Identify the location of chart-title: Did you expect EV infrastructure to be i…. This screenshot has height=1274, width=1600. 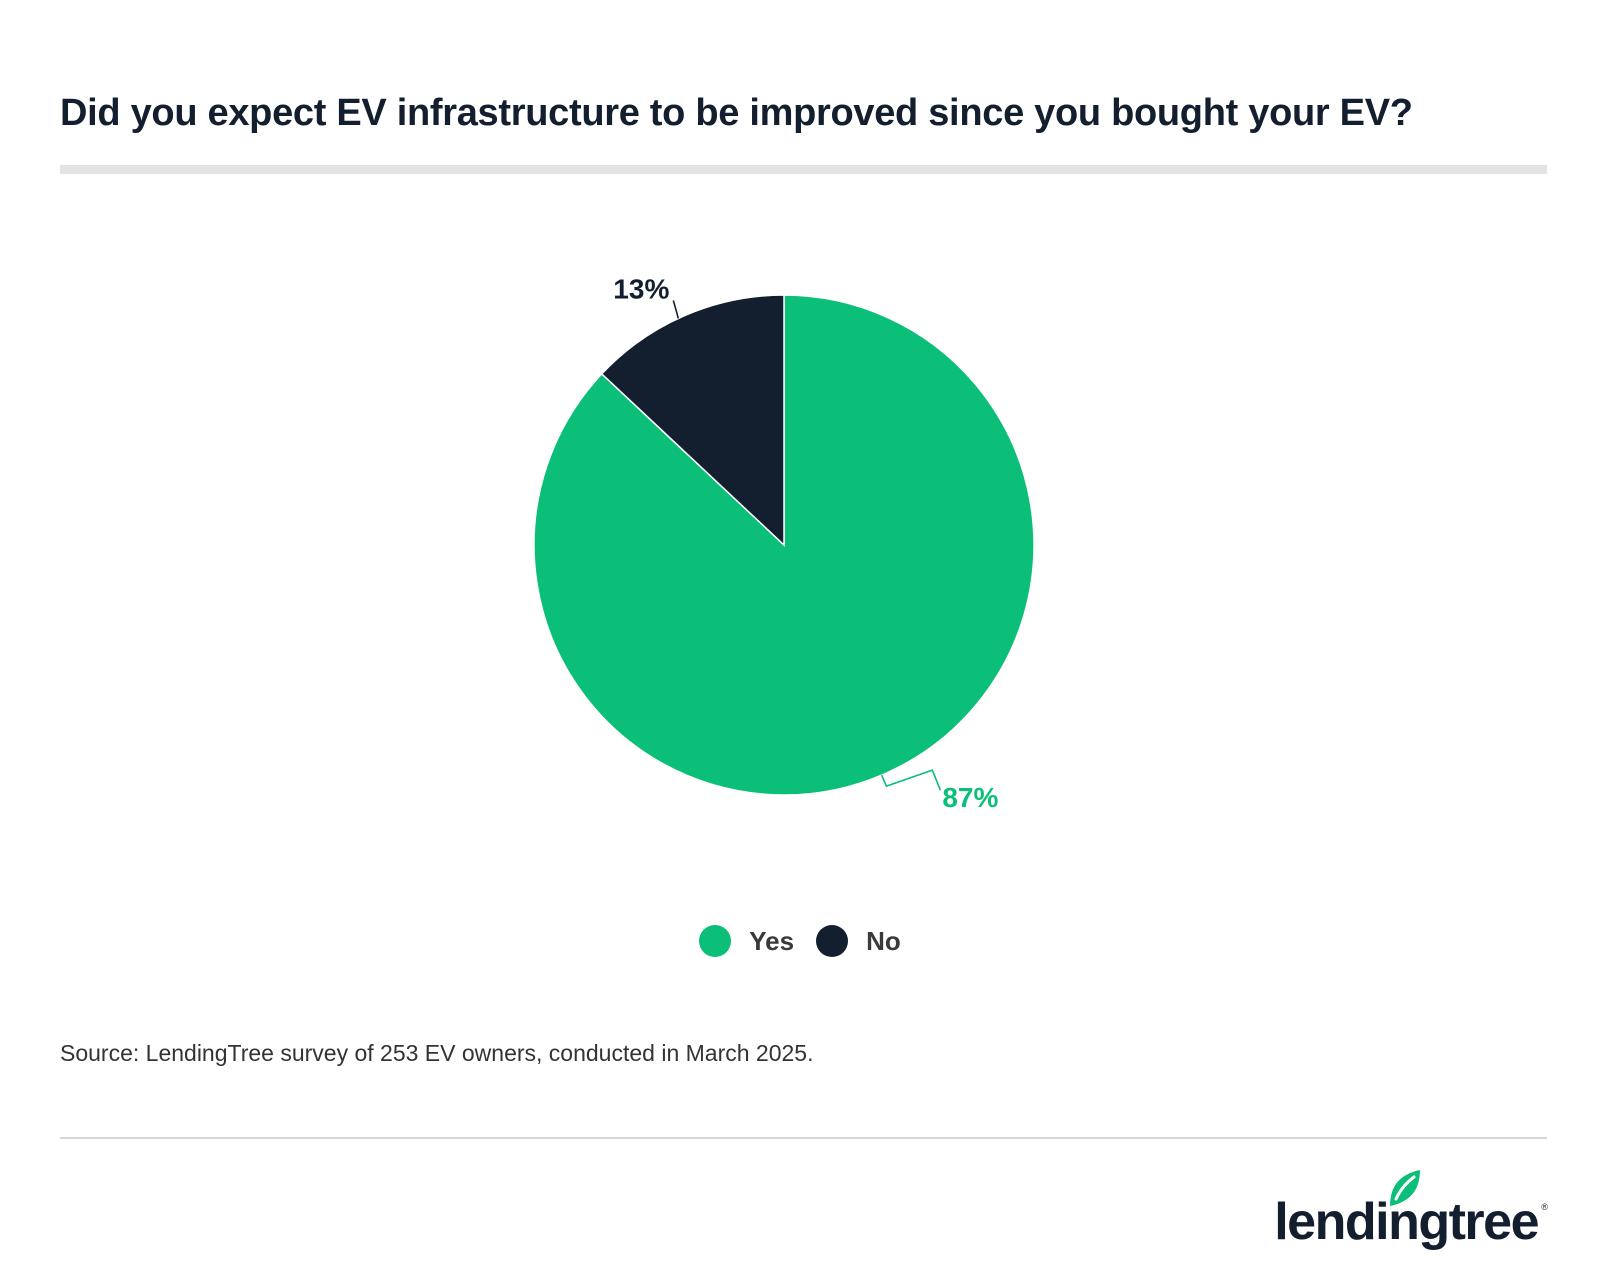
(736, 113).